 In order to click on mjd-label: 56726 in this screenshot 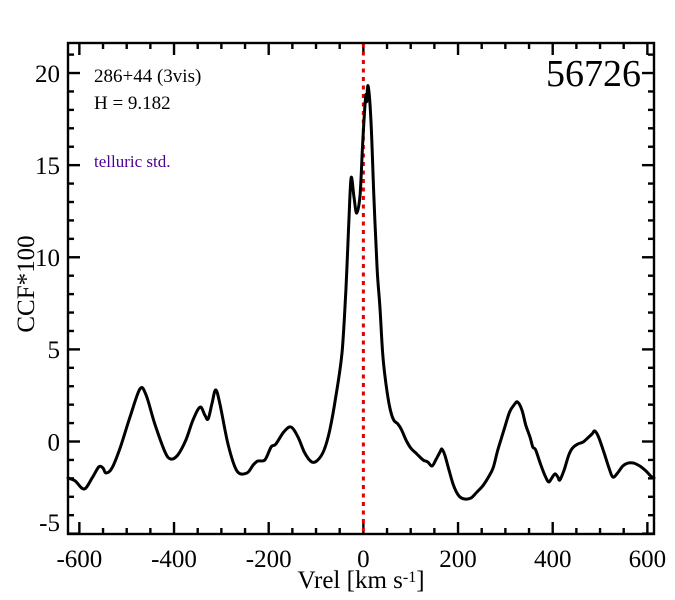, I will do `click(593, 74)`.